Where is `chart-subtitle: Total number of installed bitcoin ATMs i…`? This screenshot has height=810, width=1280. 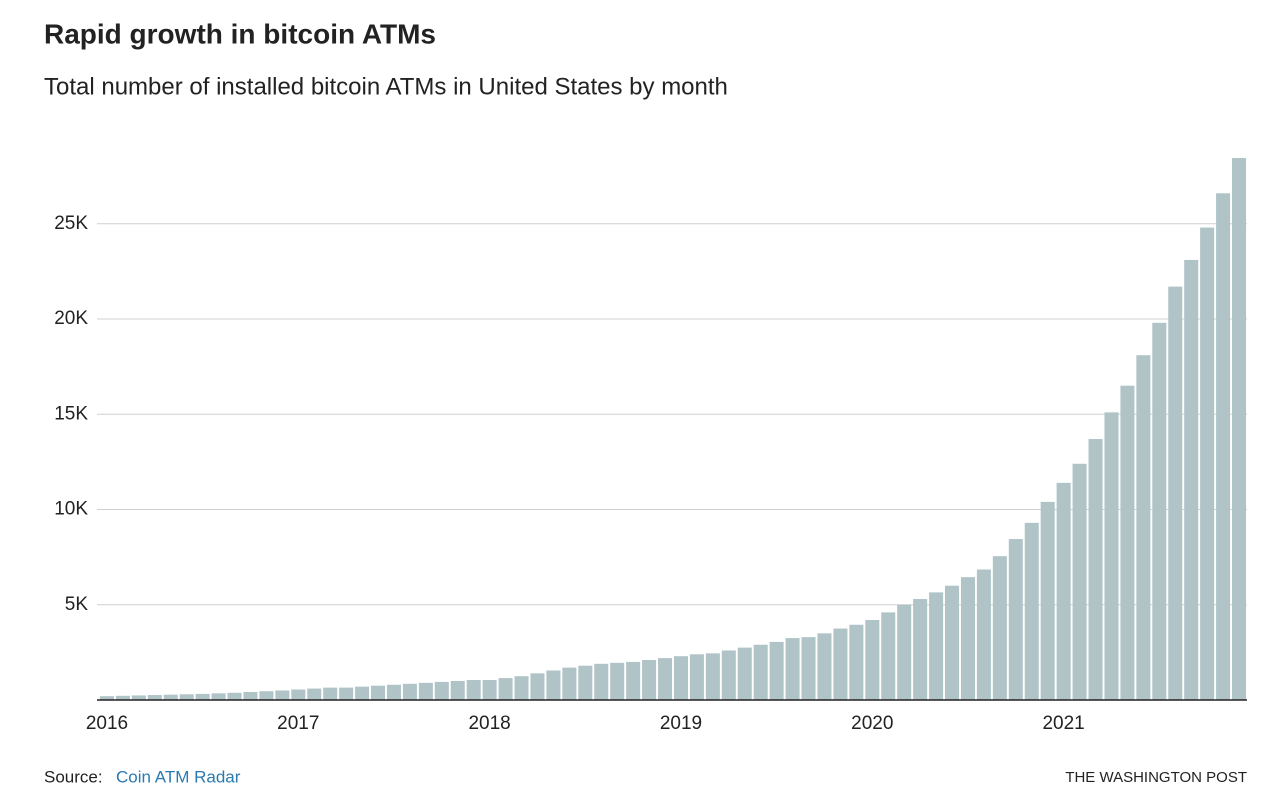 chart-subtitle: Total number of installed bitcoin ATMs i… is located at coordinates (386, 86).